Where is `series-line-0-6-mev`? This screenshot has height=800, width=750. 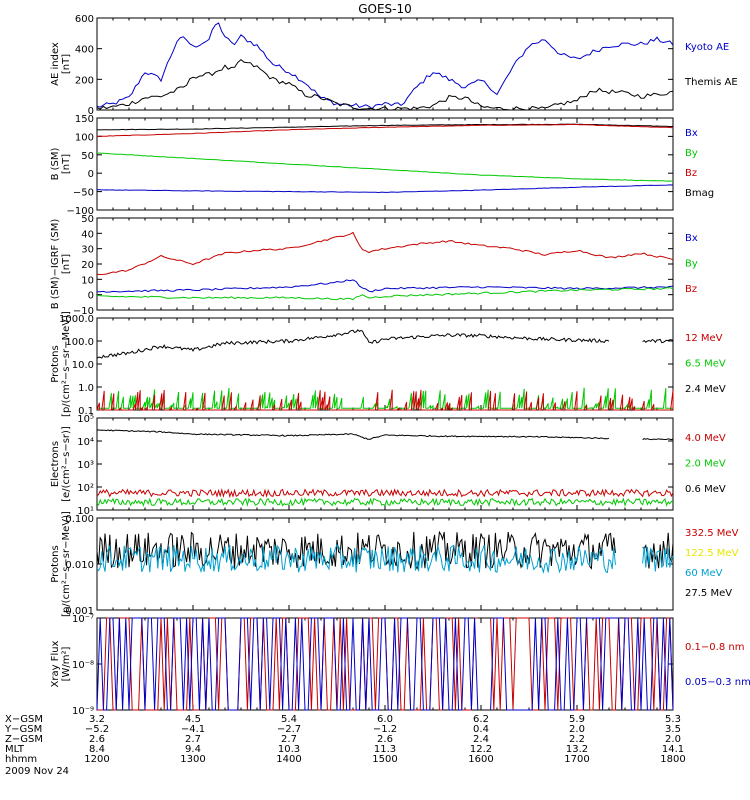
series-line-0-6-mev is located at coordinates (385, 435).